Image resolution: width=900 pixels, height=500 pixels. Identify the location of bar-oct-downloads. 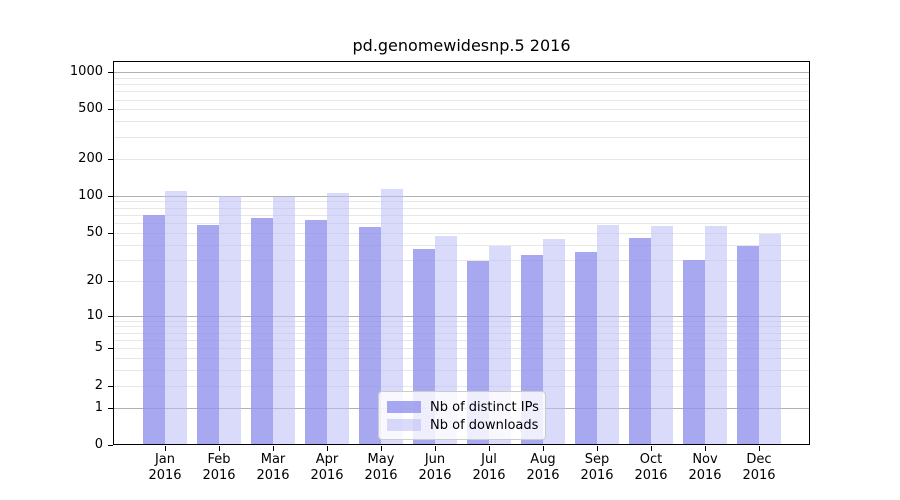
(662, 334).